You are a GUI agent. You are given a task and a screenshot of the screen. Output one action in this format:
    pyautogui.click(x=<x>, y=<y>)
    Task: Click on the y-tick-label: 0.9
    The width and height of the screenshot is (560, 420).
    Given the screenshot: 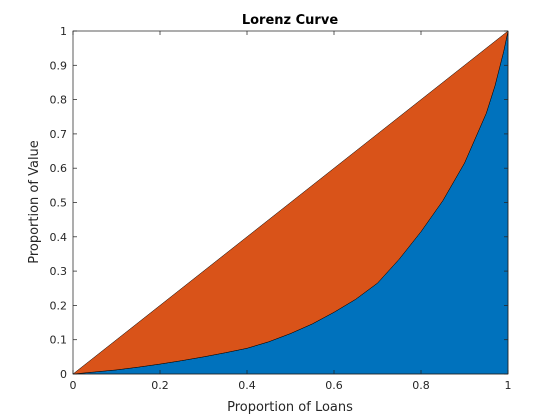 What is the action you would take?
    pyautogui.click(x=59, y=65)
    